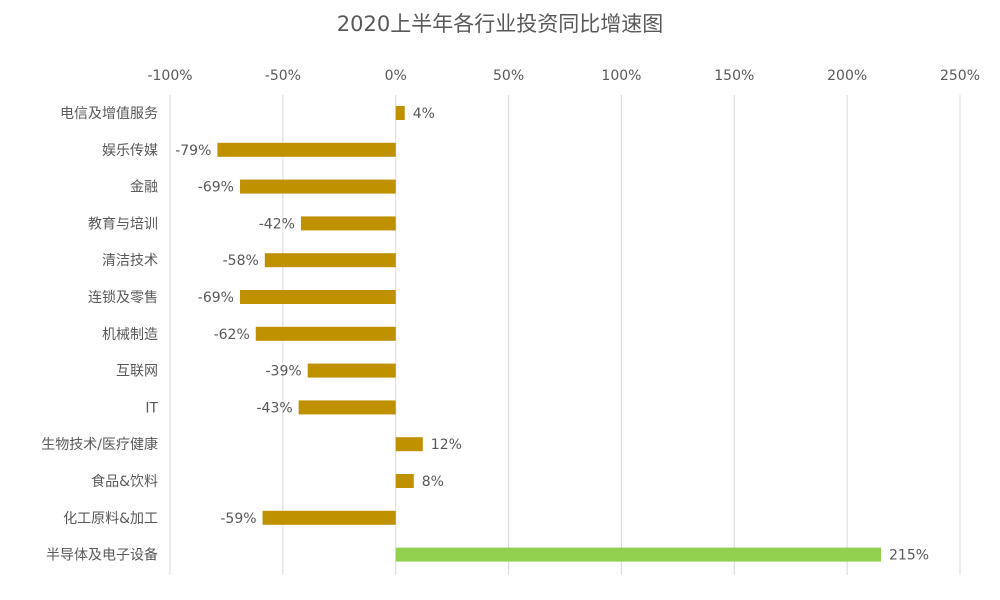 The height and width of the screenshot is (600, 1000). I want to click on data-label: -43%, so click(274, 408).